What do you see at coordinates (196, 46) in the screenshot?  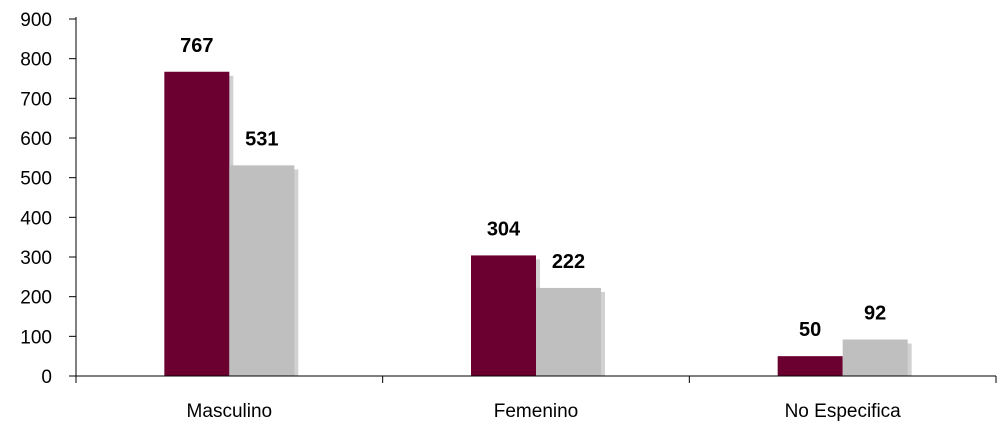 I see `data-label: 767` at bounding box center [196, 46].